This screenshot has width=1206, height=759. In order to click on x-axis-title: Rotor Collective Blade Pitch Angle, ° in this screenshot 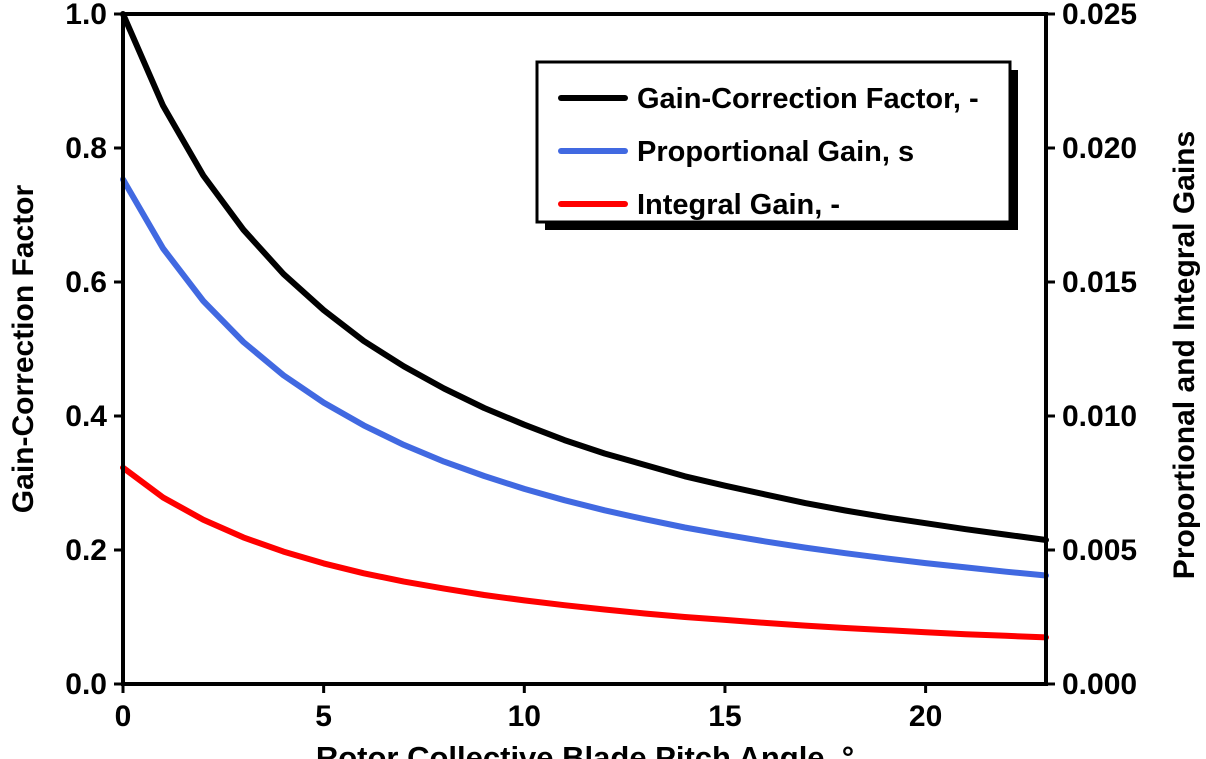, I will do `click(585, 749)`.